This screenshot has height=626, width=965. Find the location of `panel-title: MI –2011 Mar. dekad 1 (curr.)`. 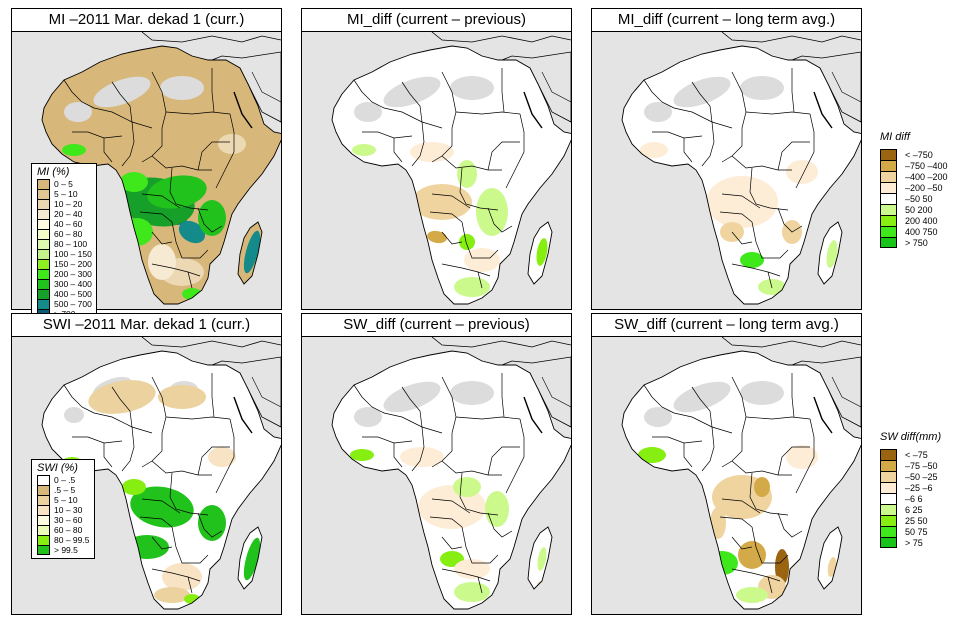

panel-title: MI –2011 Mar. dekad 1 (curr.) is located at coordinates (146, 20).